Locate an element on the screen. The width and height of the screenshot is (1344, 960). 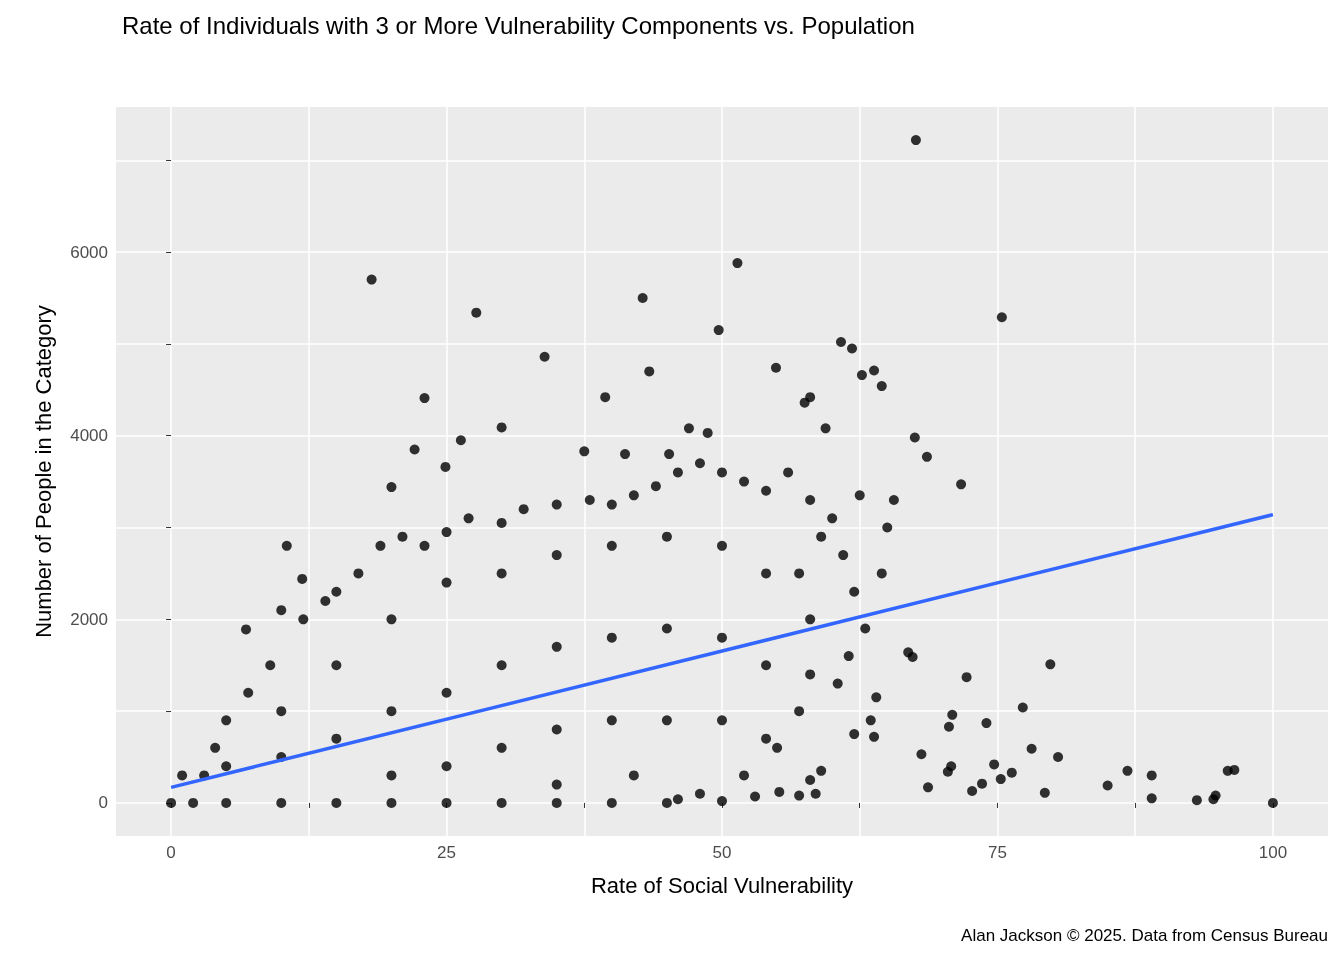
chart-title: Rate of Individuals with 3 or More Vulnerability Components vs. Population is located at coordinates (518, 25).